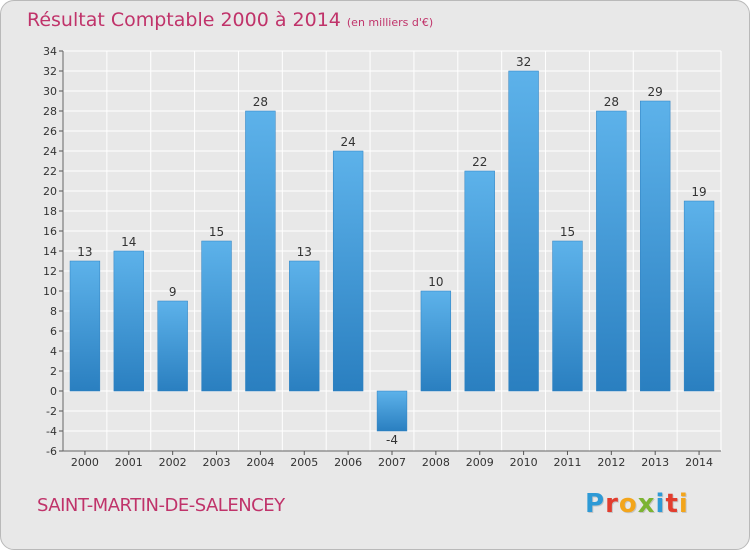 This screenshot has width=750, height=550. Describe the element at coordinates (304, 462) in the screenshot. I see `x-tick-label: 2005` at that location.